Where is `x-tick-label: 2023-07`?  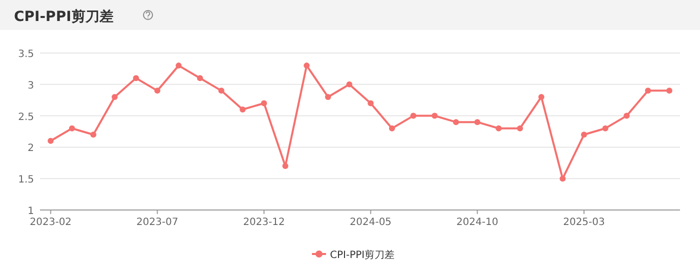
x-tick-label: 2023-07 is located at coordinates (157, 222).